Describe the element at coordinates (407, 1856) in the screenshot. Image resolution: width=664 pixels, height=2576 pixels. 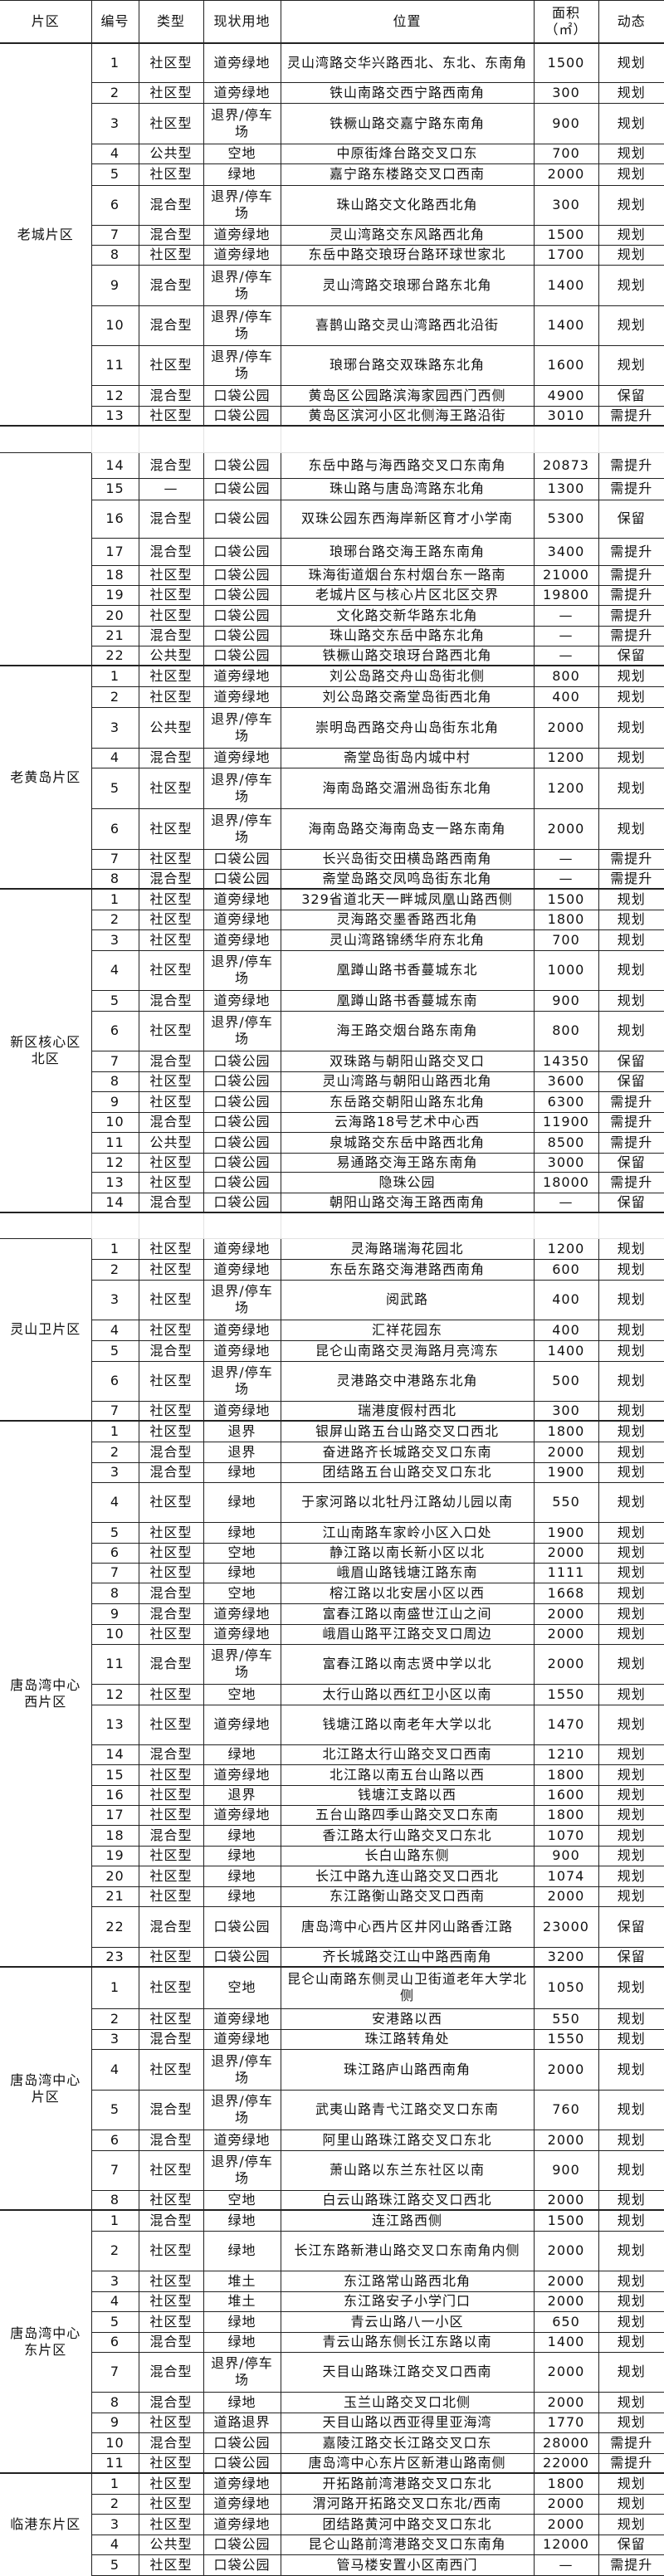
I see `cell-location: 长白山路东侧` at that location.